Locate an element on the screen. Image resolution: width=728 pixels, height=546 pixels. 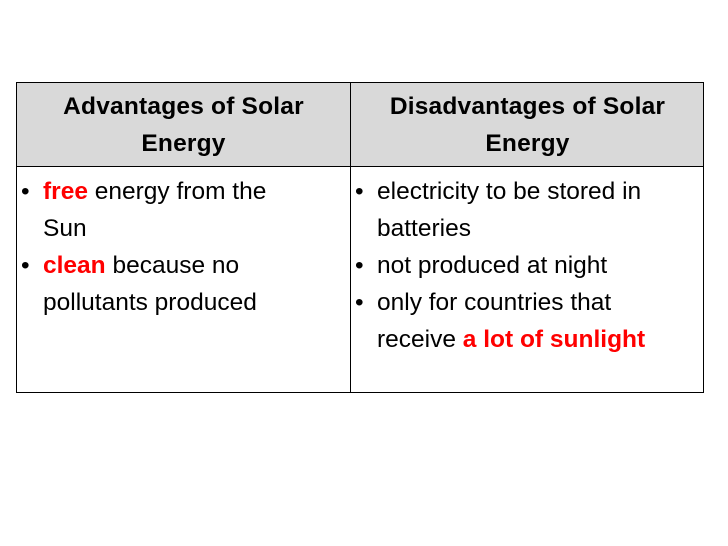
header-disadvantages: Disadvantages of Solar Energy is located at coordinates (527, 125).